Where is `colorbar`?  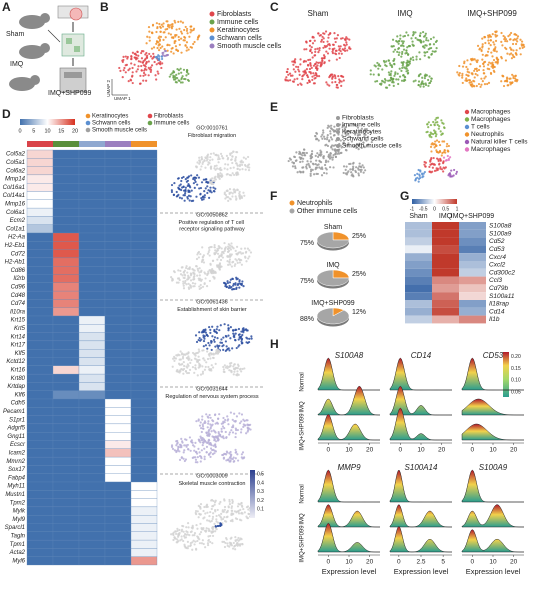
colorbar is located at coordinates (434, 201).